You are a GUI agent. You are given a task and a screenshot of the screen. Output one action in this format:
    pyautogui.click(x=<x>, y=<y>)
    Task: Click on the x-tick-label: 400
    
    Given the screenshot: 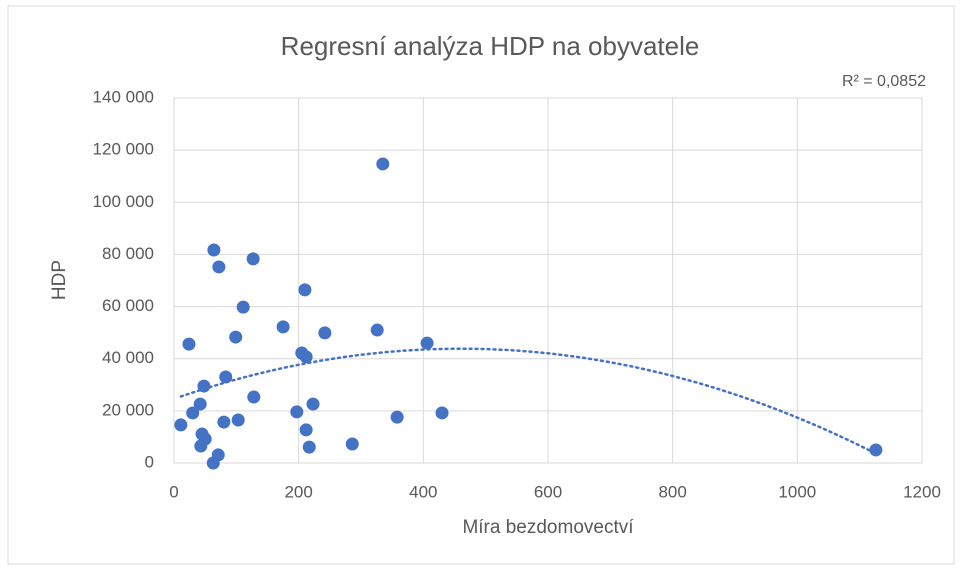 What is the action you would take?
    pyautogui.click(x=423, y=491)
    